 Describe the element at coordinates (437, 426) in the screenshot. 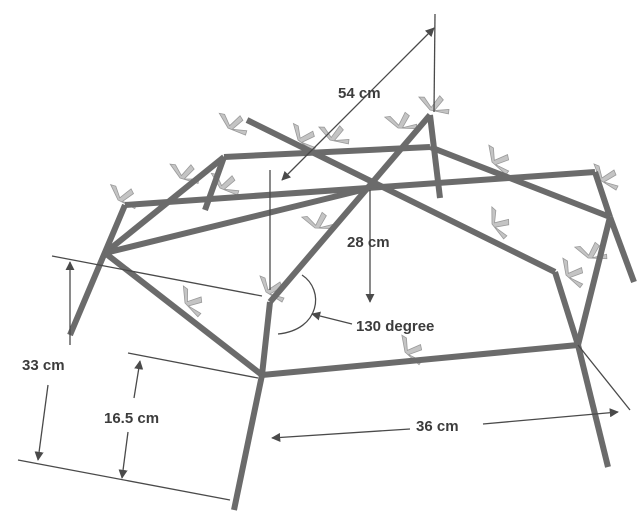

I see `label-36cm: 36 cm` at that location.